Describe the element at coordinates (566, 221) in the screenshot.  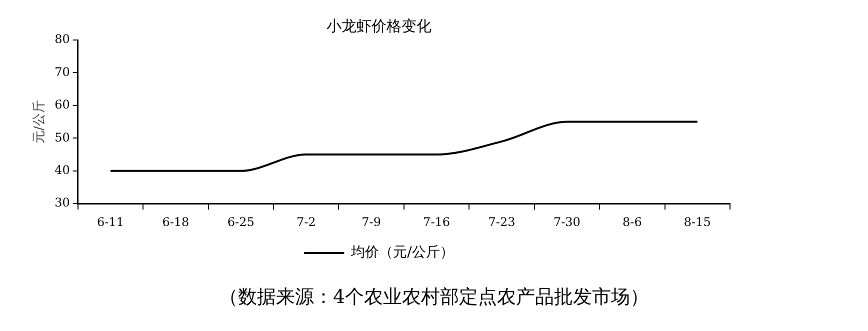
I see `x-tick-label: 7-30` at that location.